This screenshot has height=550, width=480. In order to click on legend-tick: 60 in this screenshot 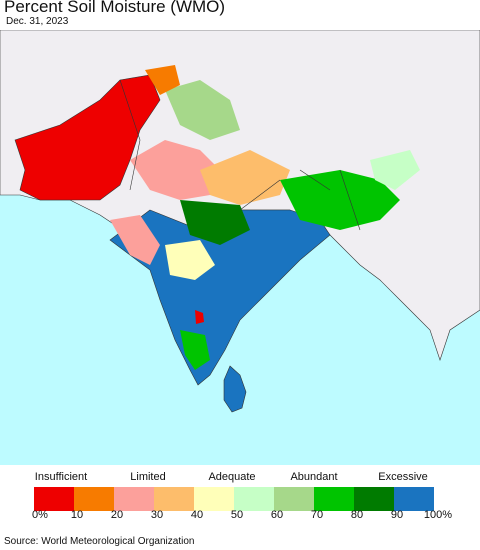, I will do `click(277, 515)`.